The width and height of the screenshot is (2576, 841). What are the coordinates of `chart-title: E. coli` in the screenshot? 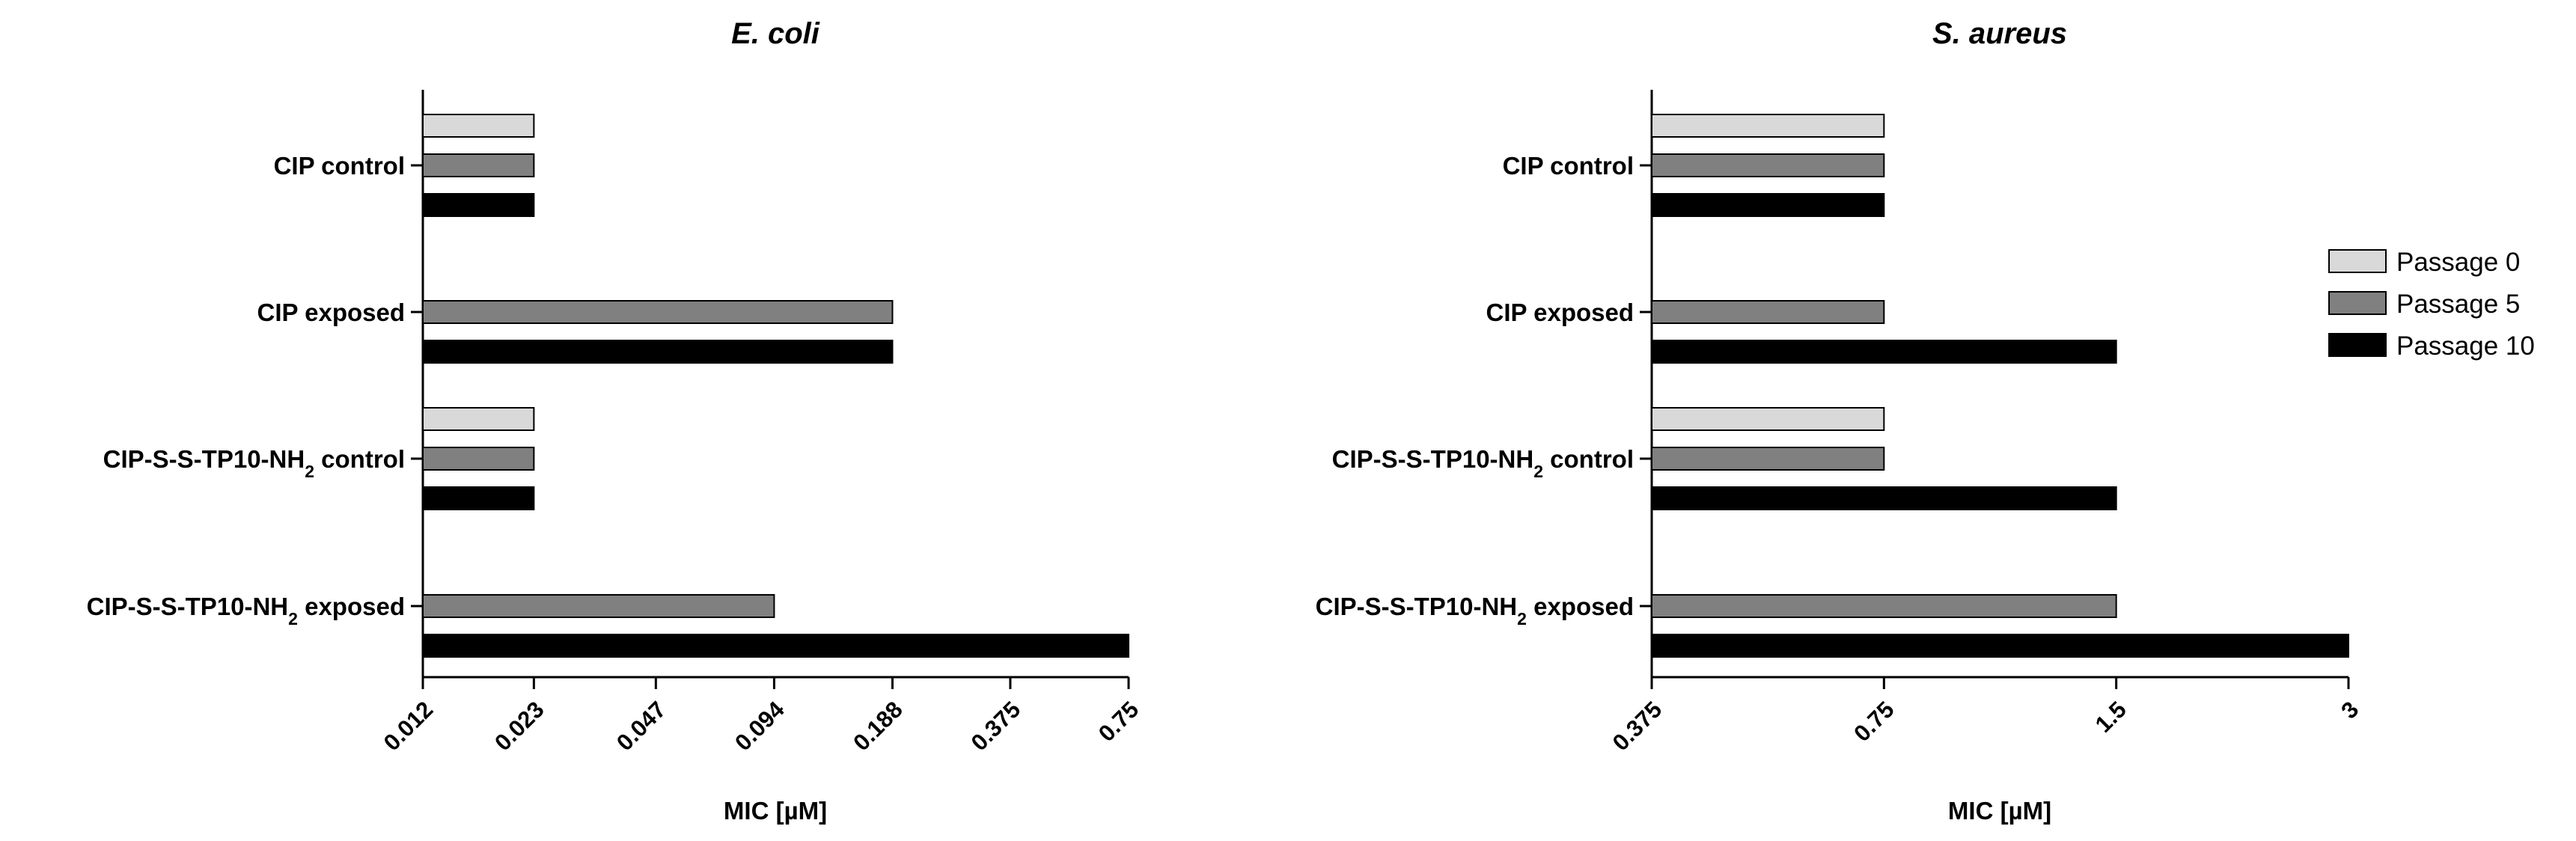 It's located at (775, 33).